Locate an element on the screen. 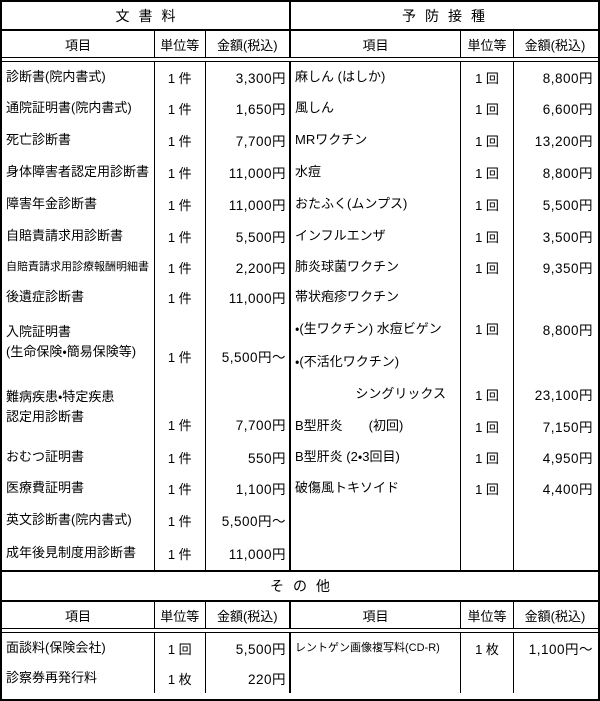 The width and height of the screenshot is (600, 701). item-cell: レントゲン画像複写料(CD-R) is located at coordinates (367, 647).